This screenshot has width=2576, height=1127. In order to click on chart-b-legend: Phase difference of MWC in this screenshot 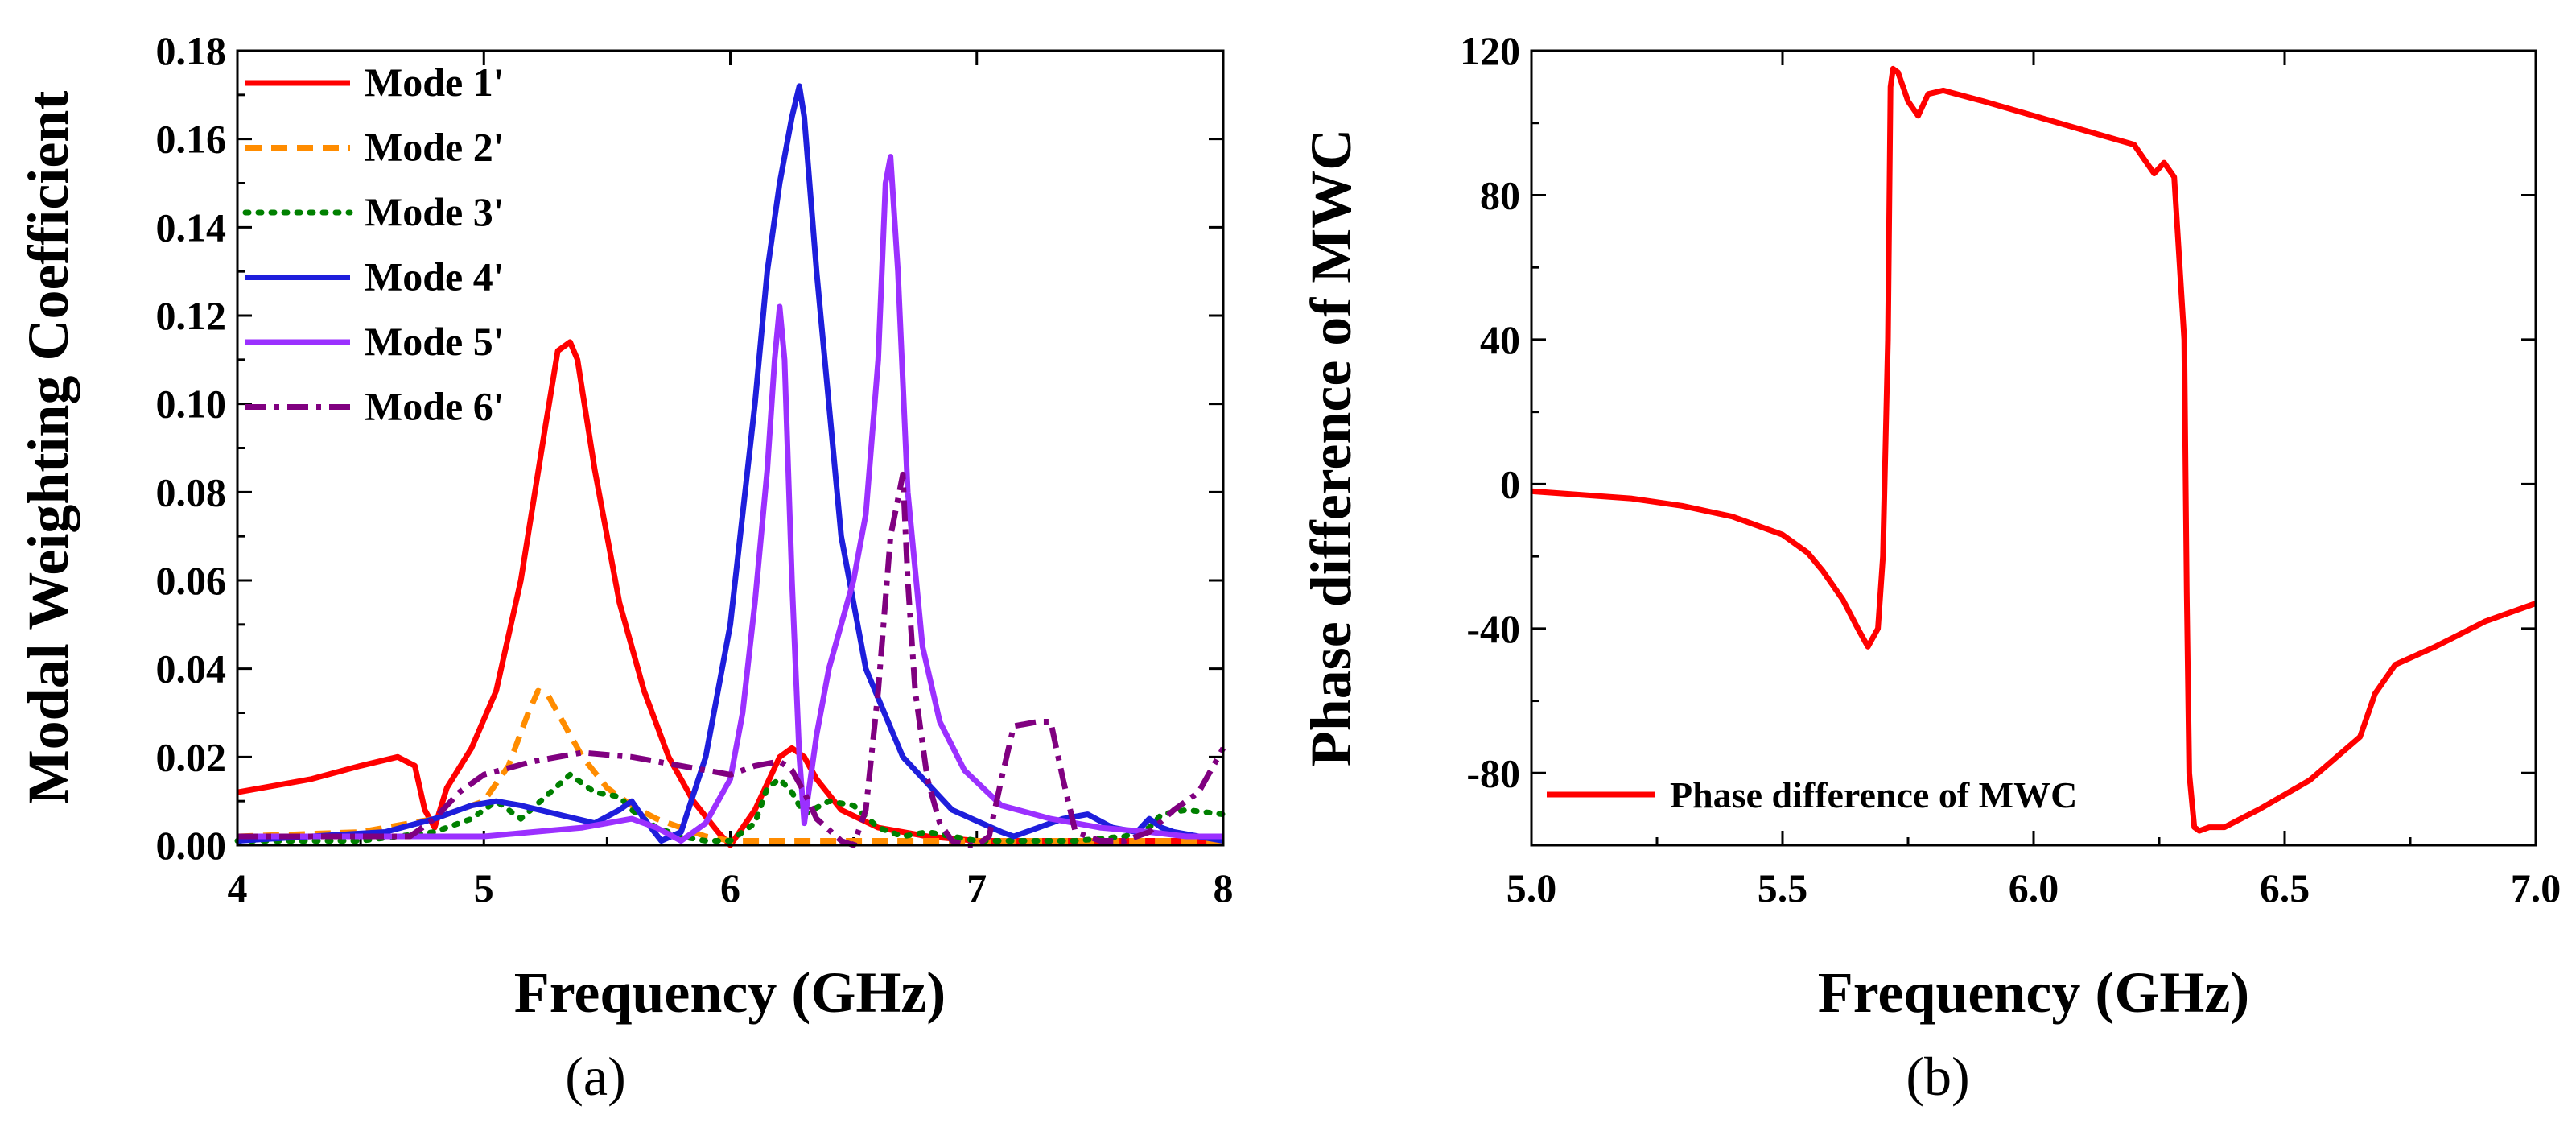, I will do `click(1812, 794)`.